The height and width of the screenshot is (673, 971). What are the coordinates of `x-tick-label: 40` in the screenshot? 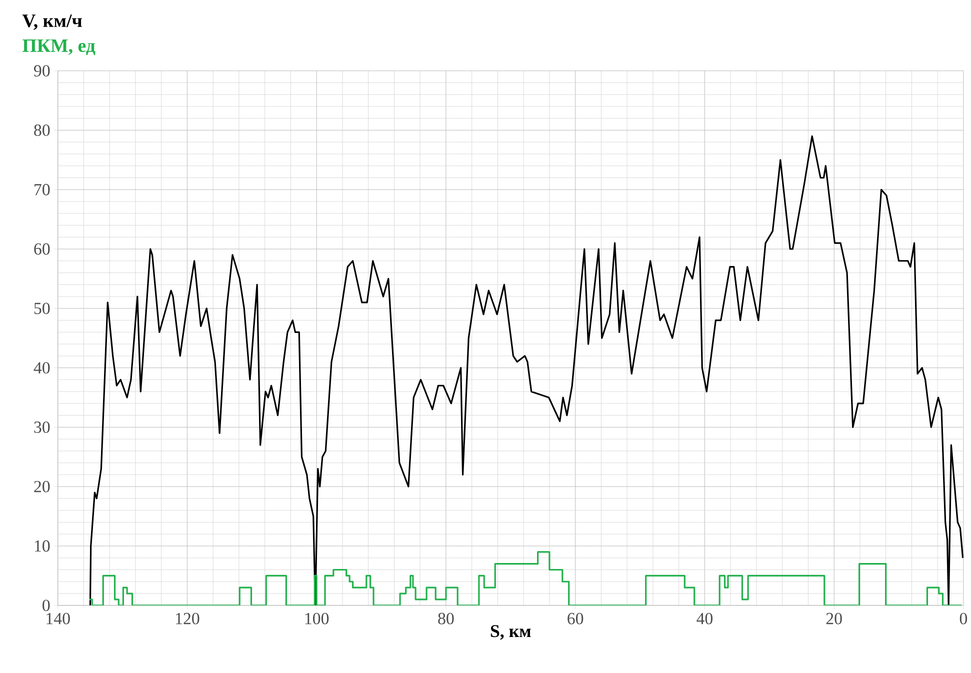 It's located at (704, 618).